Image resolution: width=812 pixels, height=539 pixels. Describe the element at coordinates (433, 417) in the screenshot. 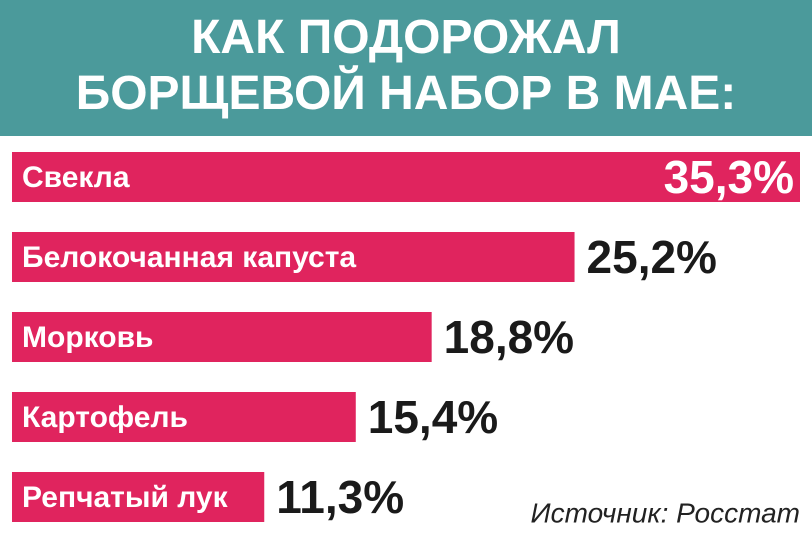

I see `value-label: 15,4%` at that location.